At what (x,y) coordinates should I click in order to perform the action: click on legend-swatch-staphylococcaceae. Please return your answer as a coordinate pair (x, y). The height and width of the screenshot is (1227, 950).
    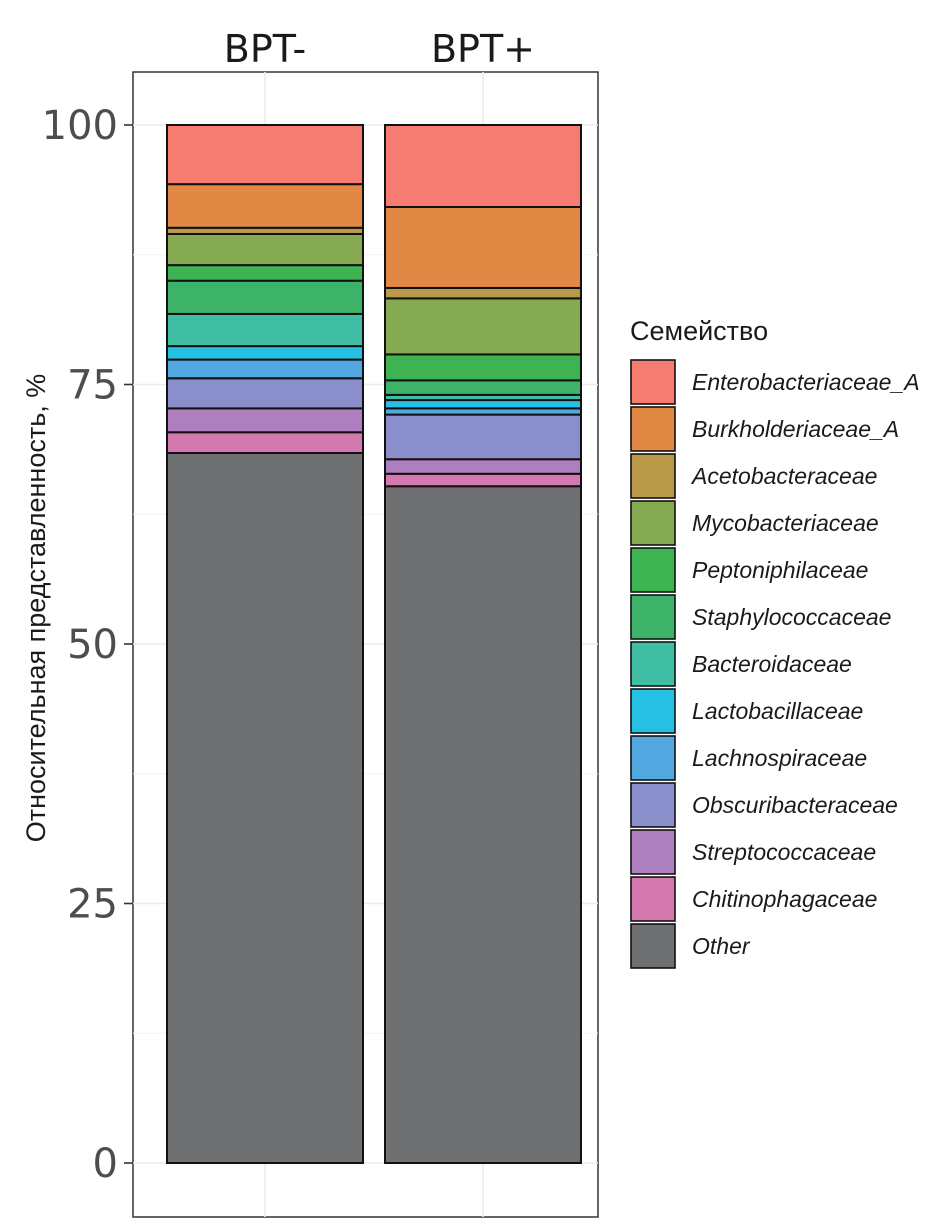
    Looking at the image, I should click on (653, 617).